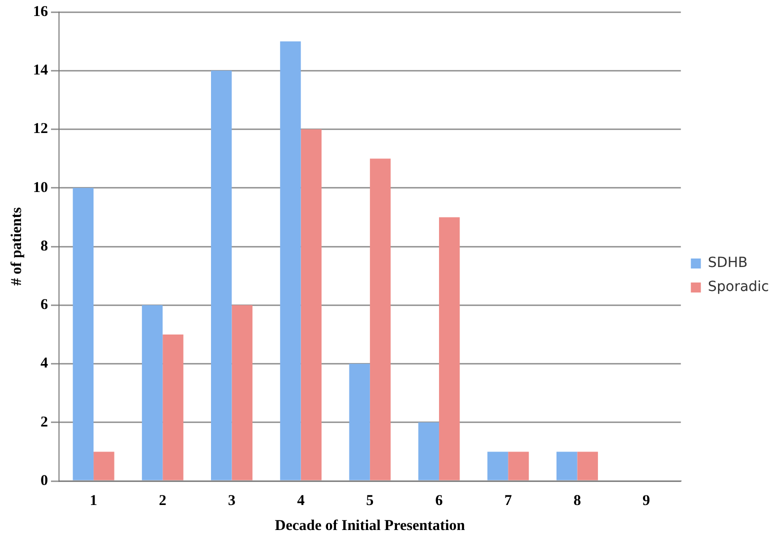 This screenshot has height=543, width=783. I want to click on legend-label: Sporadic, so click(739, 287).